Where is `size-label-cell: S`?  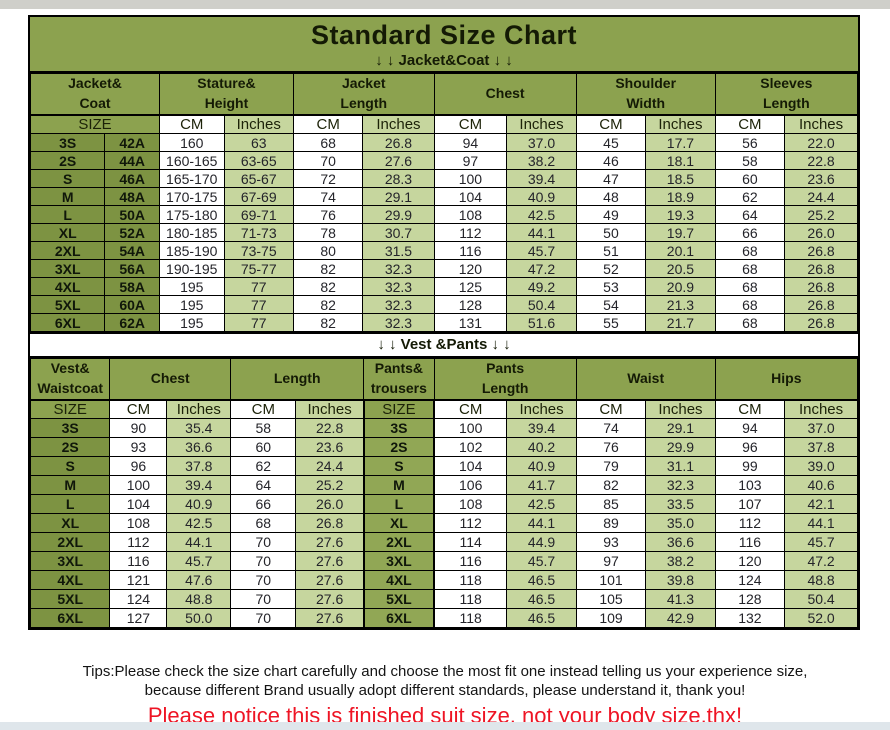 size-label-cell: S is located at coordinates (67, 178).